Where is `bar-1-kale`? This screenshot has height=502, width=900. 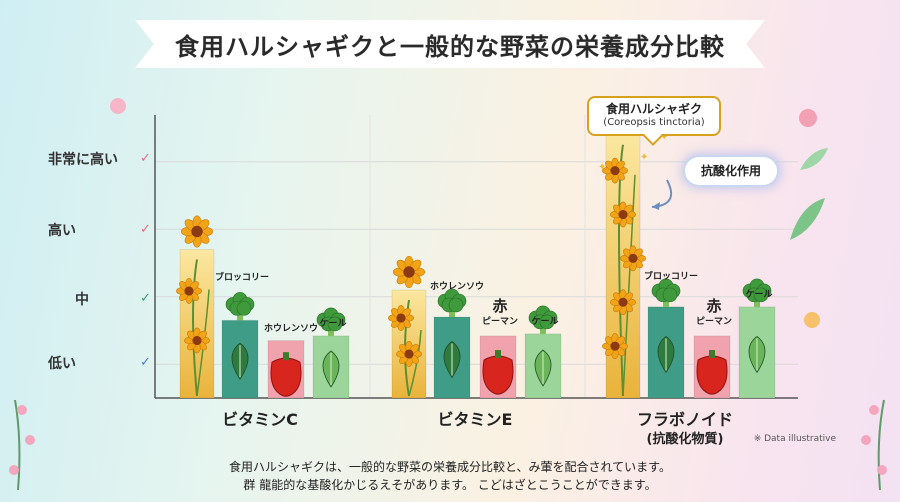
bar-1-kale is located at coordinates (543, 352).